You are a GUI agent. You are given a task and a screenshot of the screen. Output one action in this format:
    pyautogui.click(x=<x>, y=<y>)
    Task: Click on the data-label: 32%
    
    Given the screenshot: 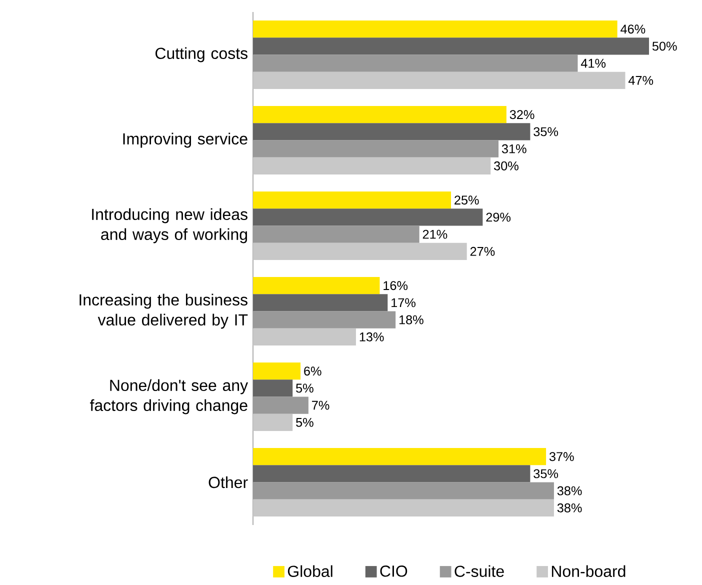 What is the action you would take?
    pyautogui.click(x=522, y=115)
    